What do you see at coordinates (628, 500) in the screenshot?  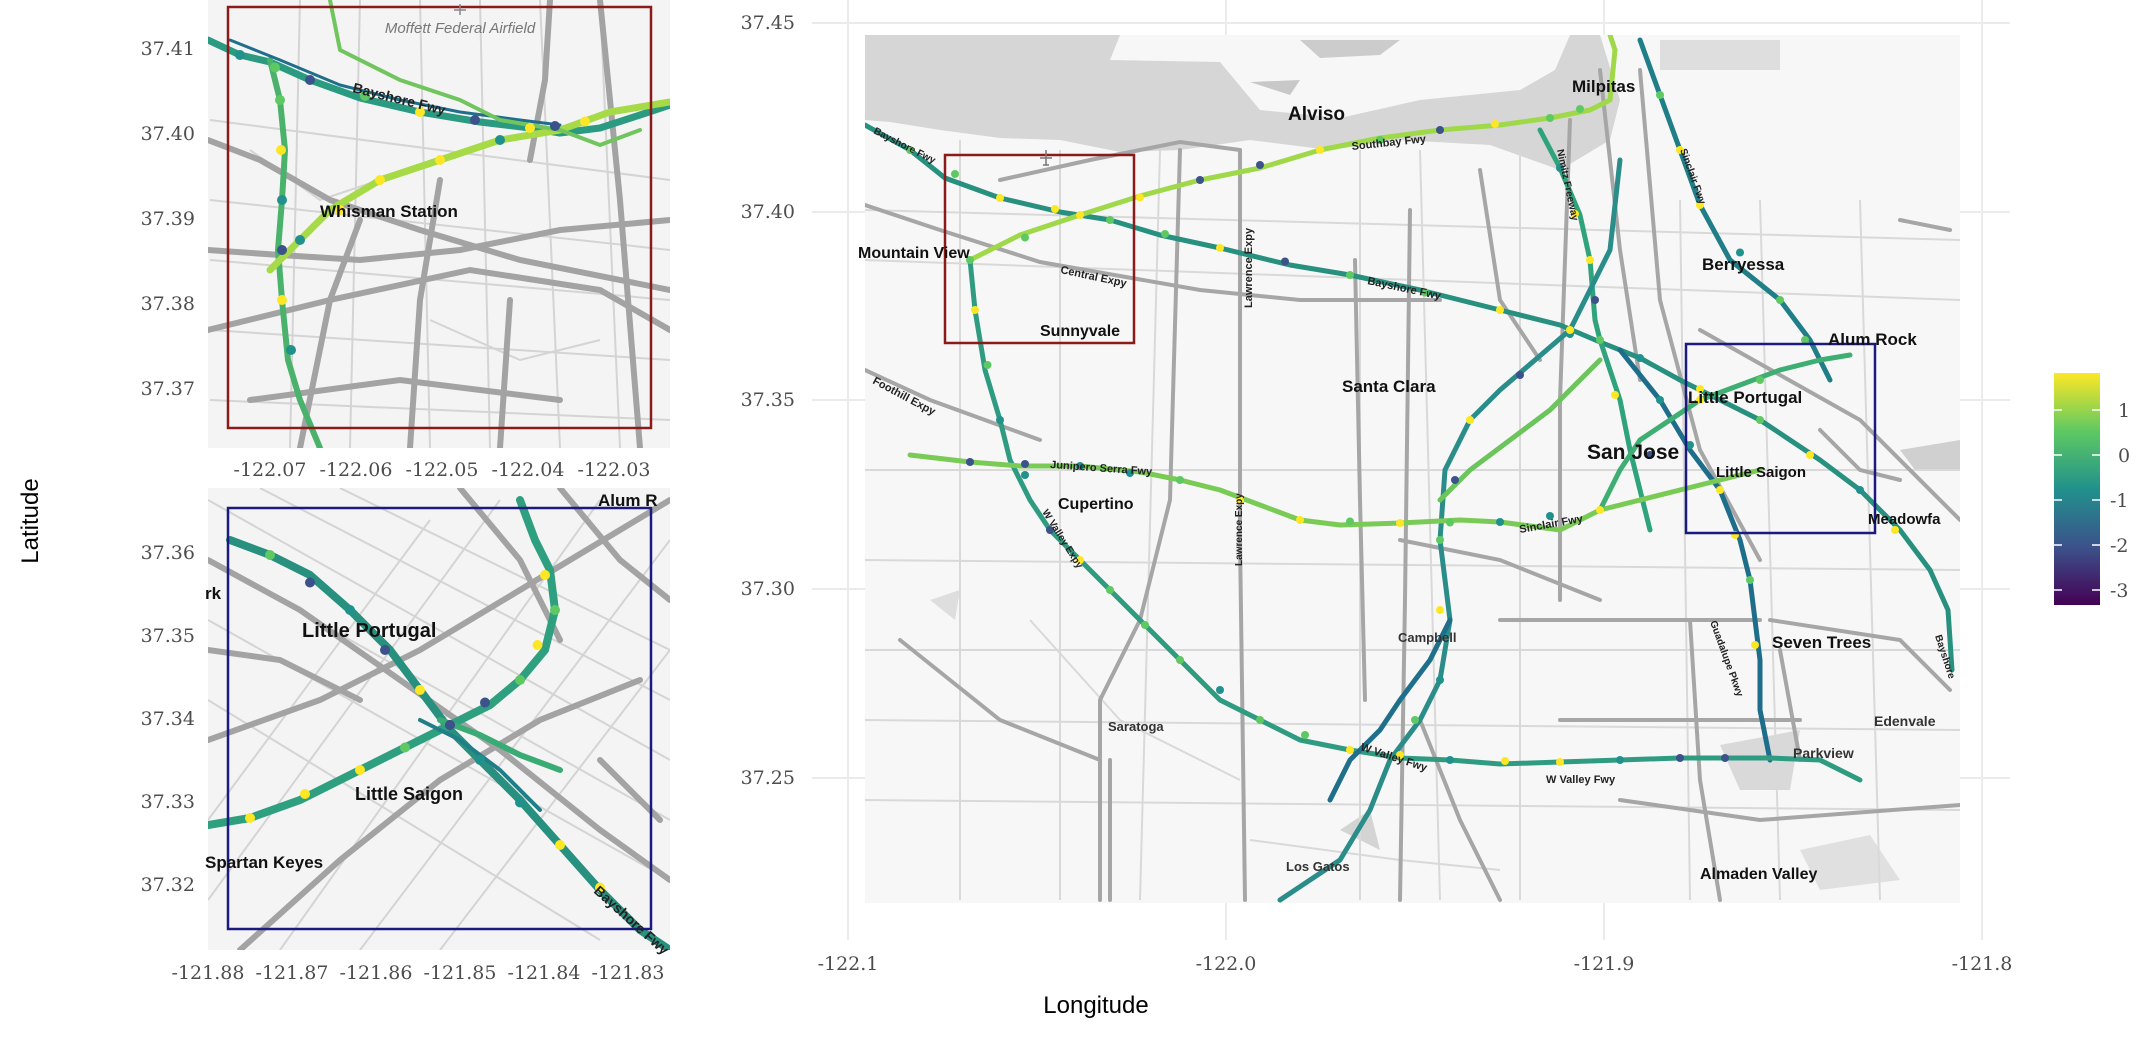 I see `place-alum-rock-inset: Alum R` at bounding box center [628, 500].